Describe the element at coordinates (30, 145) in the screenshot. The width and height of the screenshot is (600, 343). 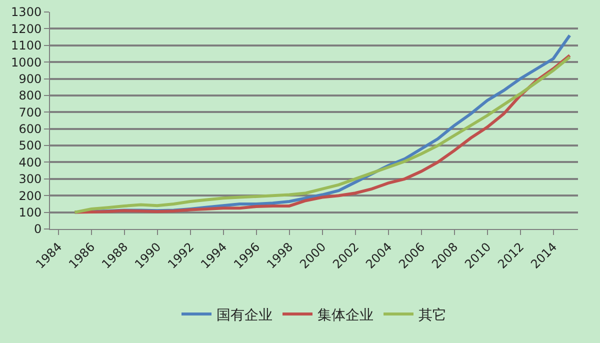
I see `y-tick-label: 500` at that location.